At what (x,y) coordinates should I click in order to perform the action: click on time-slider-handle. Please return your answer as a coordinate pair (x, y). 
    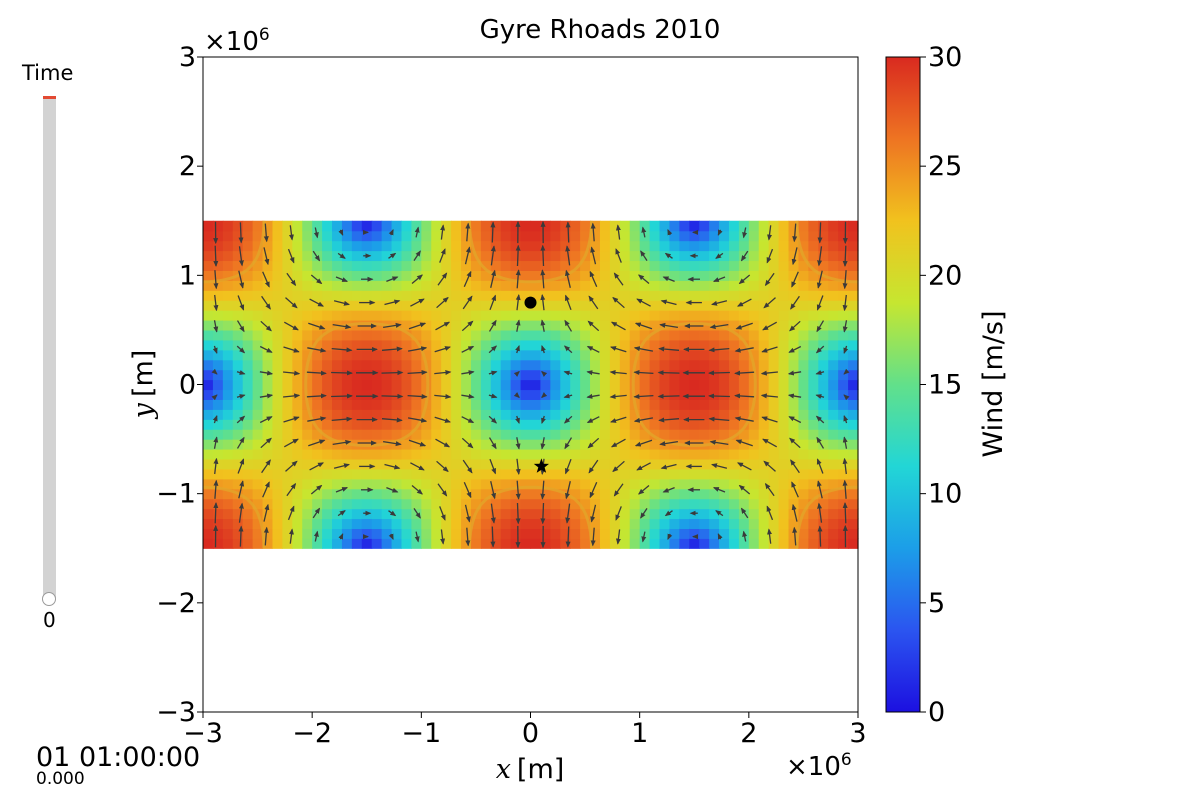
    Looking at the image, I should click on (49, 599).